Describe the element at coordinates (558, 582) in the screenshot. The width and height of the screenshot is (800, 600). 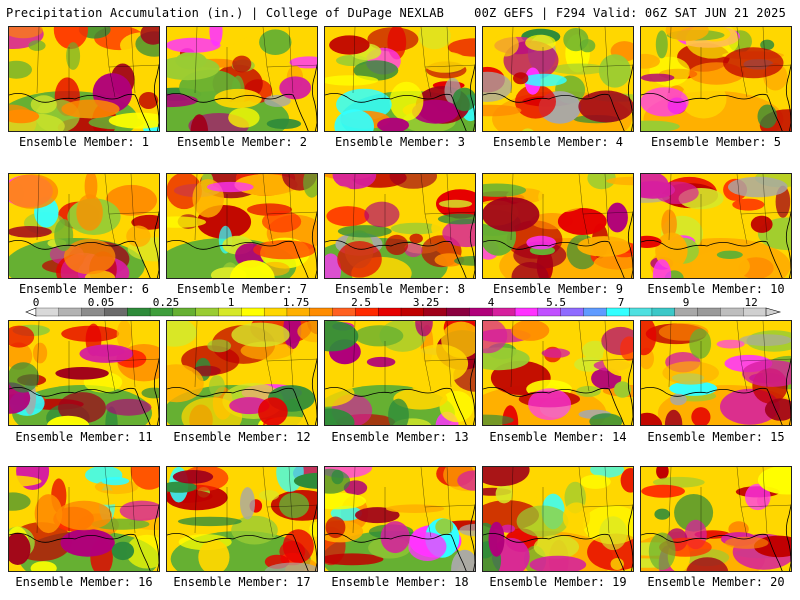
I see `ensemble-member-label: Ensemble Member: 19` at that location.